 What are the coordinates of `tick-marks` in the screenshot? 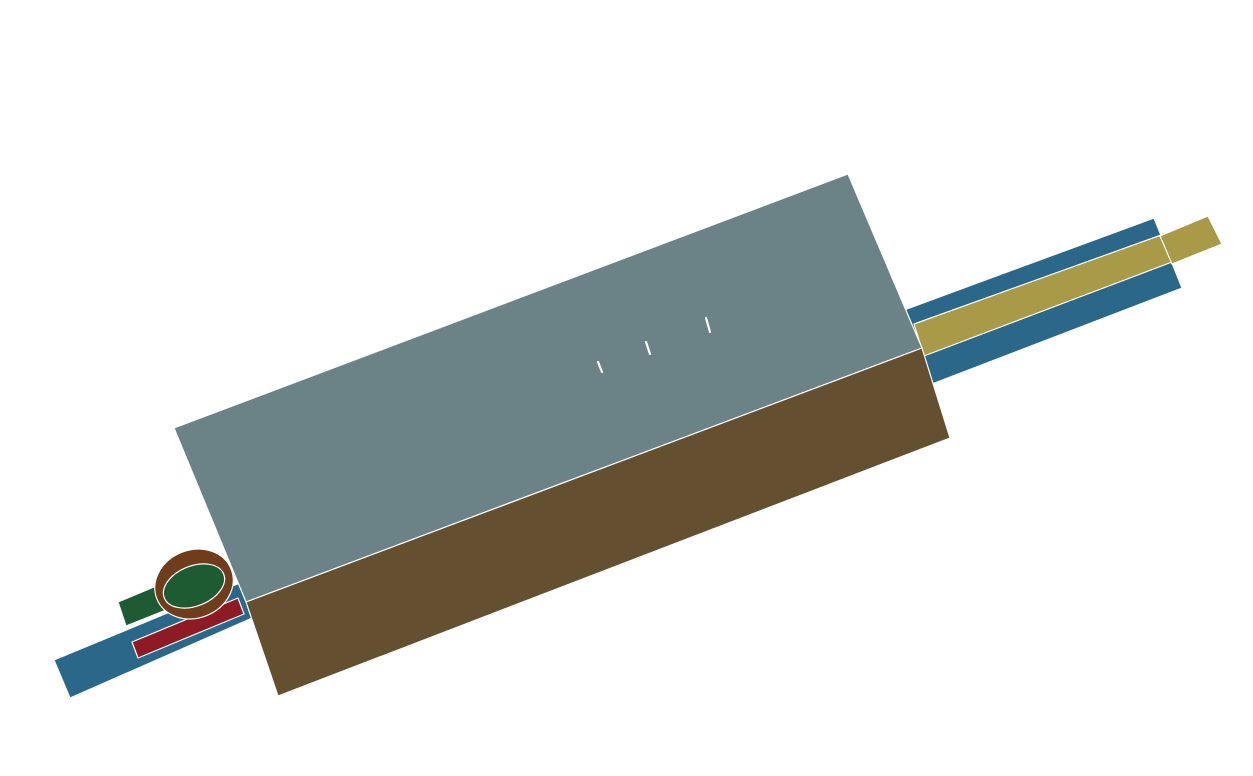 It's located at (654, 345).